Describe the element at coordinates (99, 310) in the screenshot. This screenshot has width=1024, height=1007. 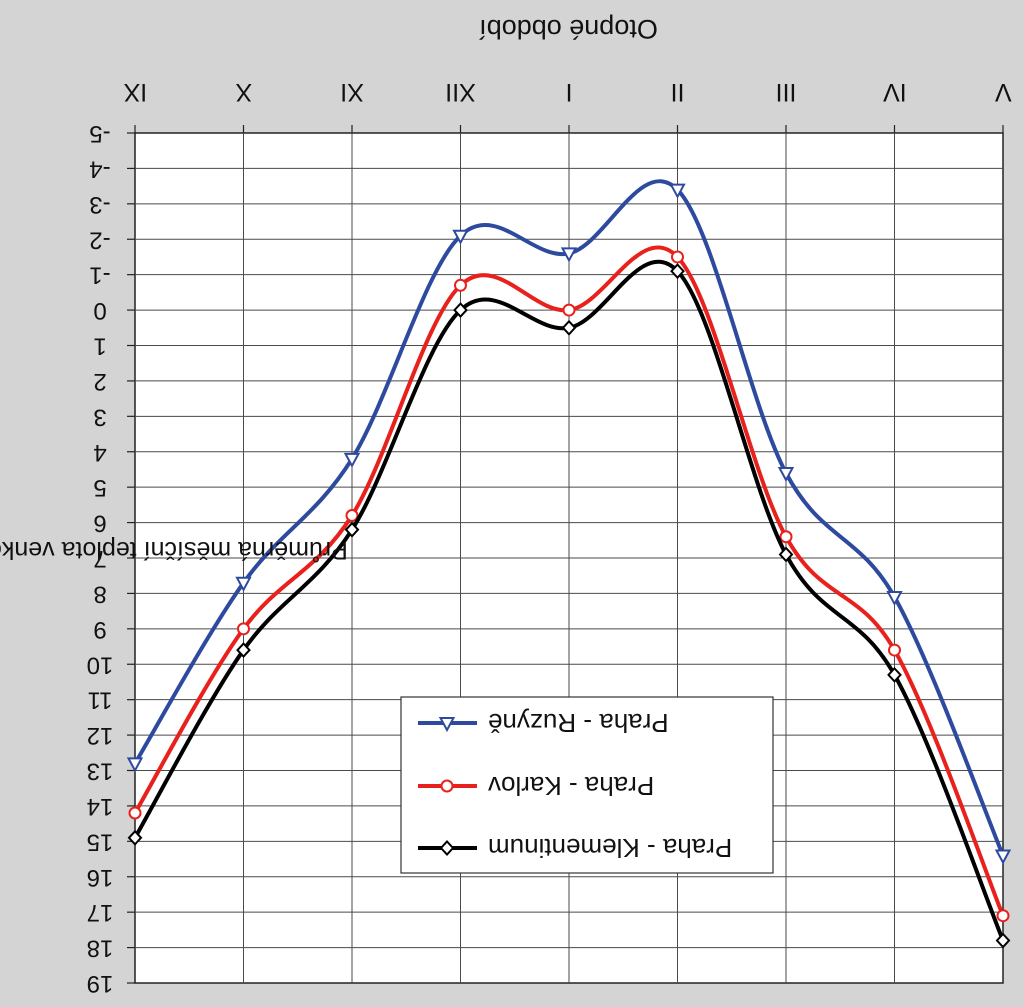
I see `y-tick-label: 0` at that location.